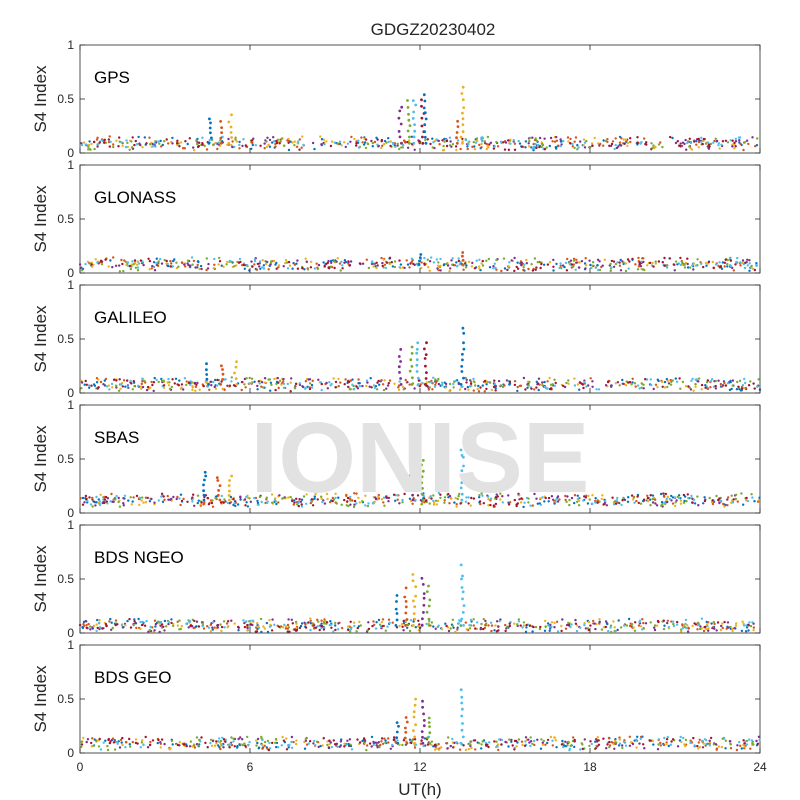  What do you see at coordinates (420, 767) in the screenshot?
I see `x-tick-label: 12` at bounding box center [420, 767].